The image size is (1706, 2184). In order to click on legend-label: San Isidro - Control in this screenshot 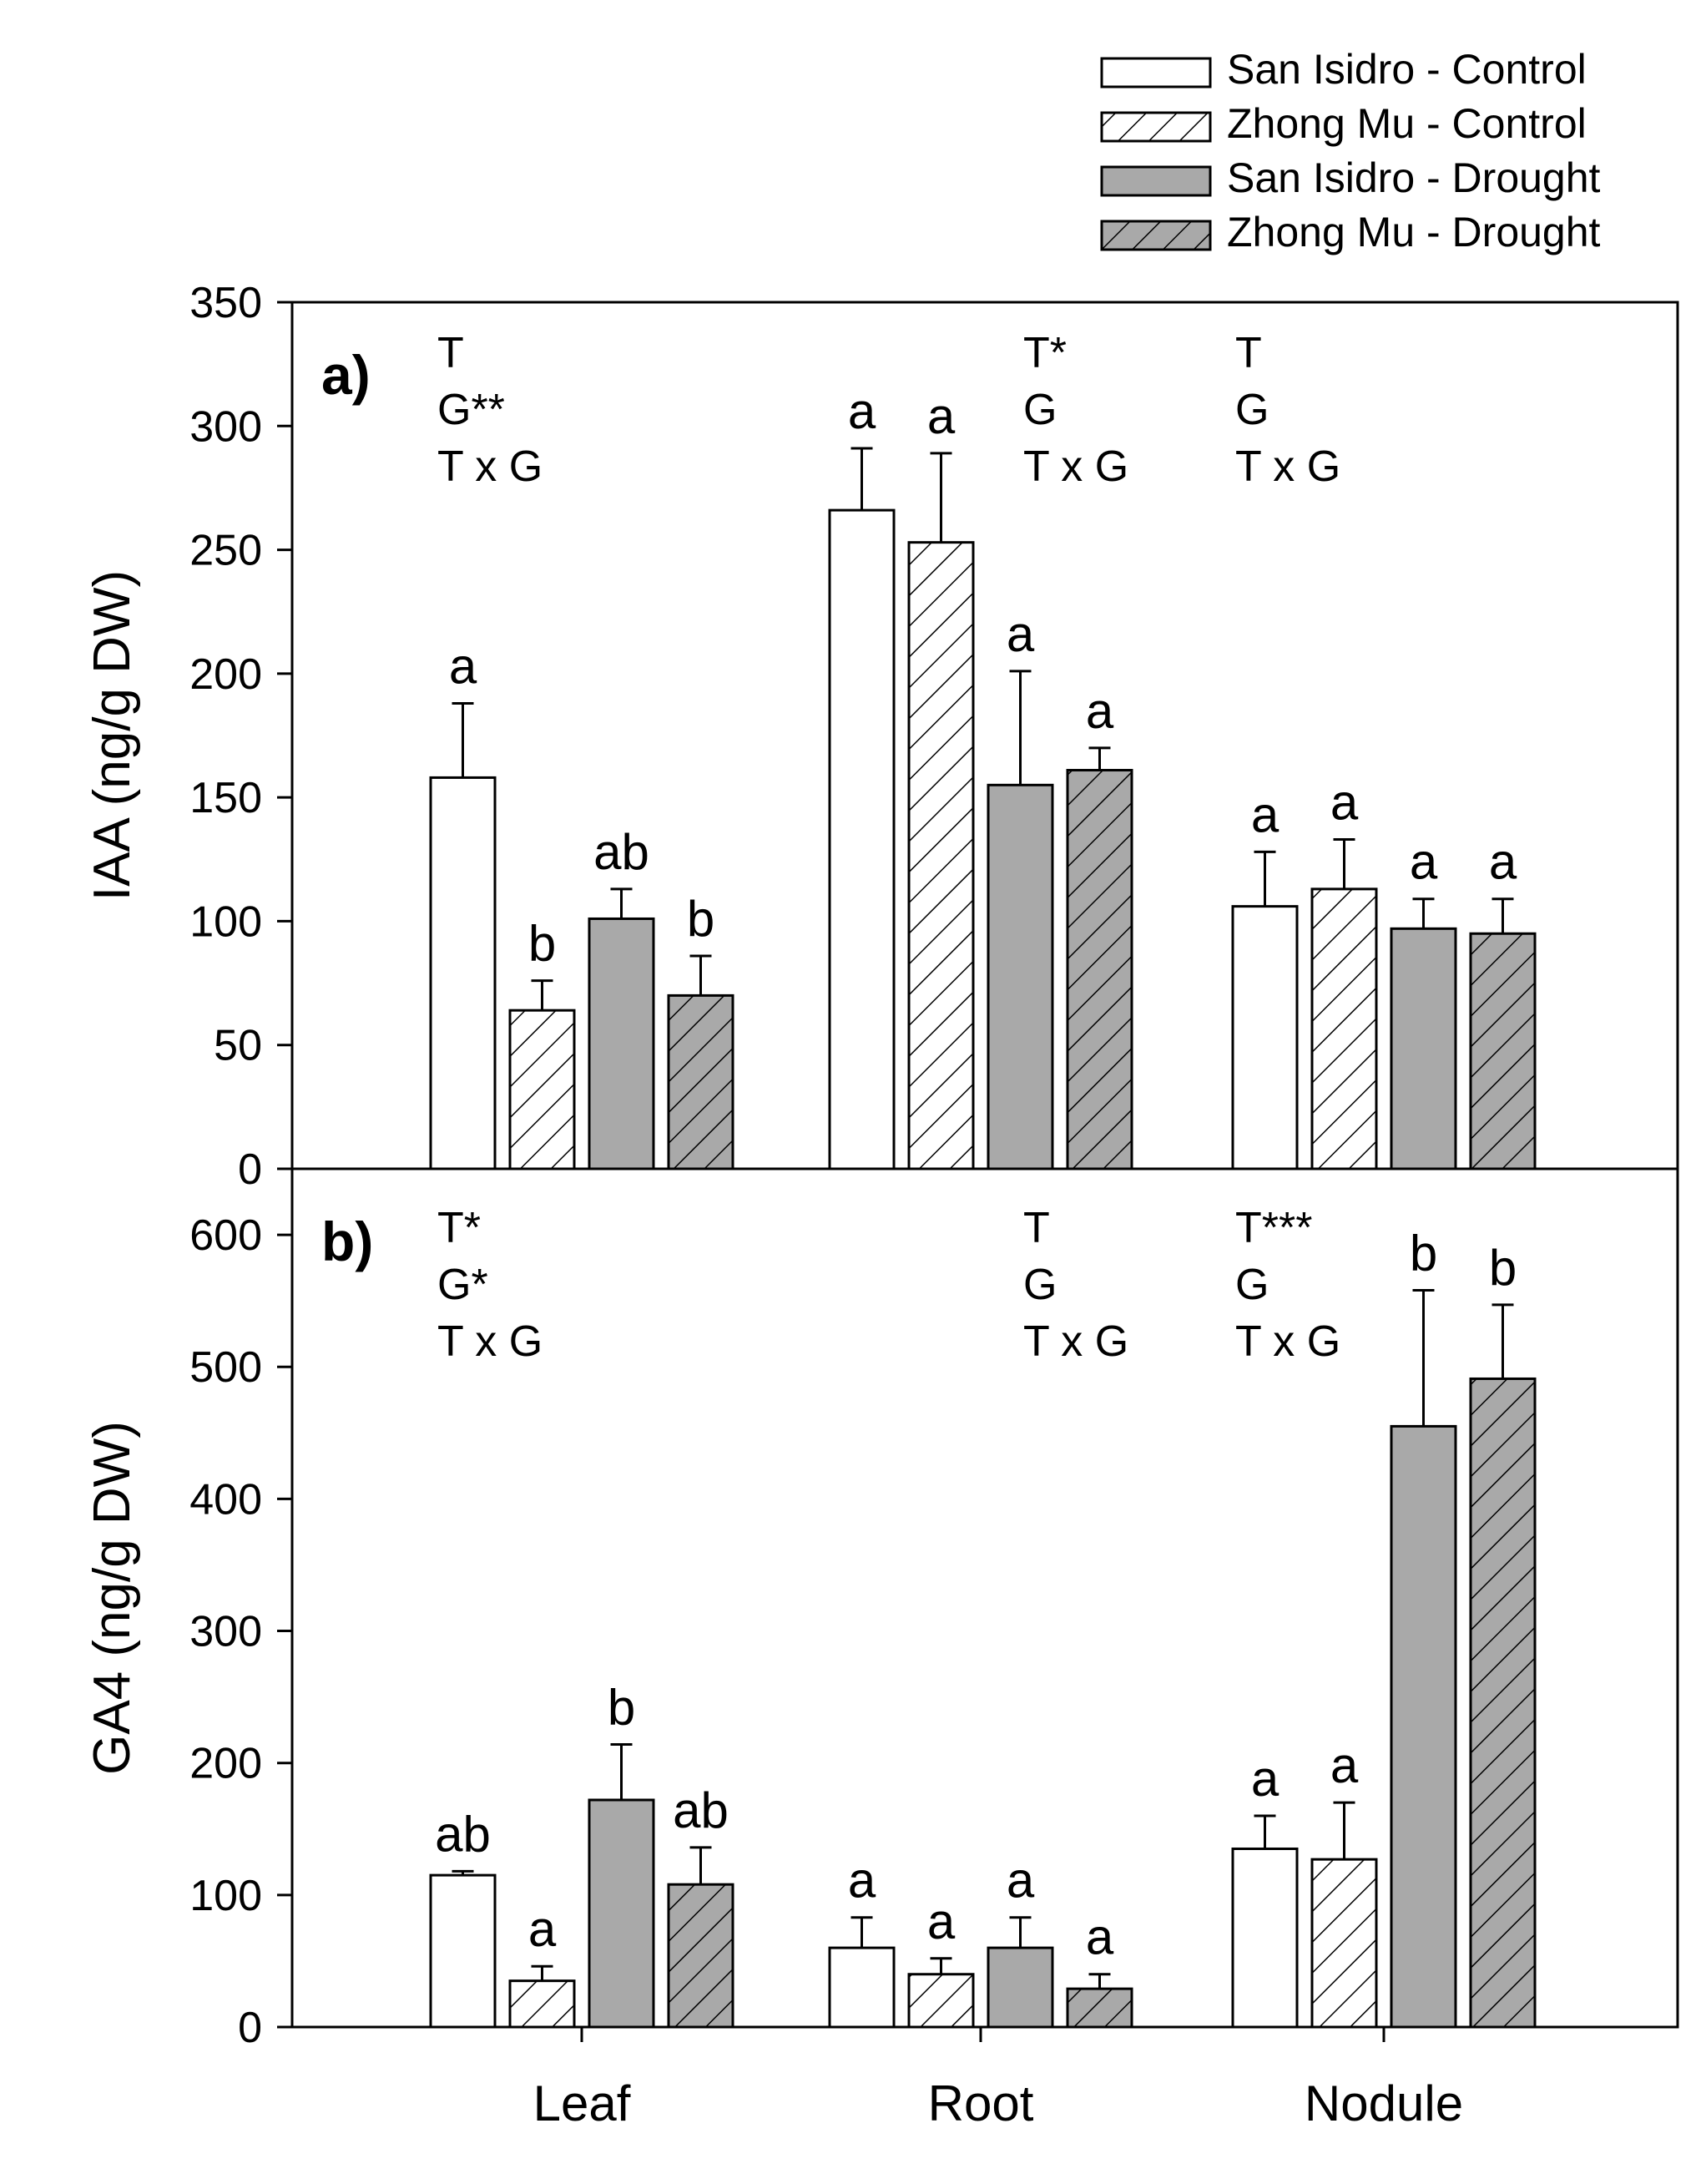, I will do `click(1407, 69)`.